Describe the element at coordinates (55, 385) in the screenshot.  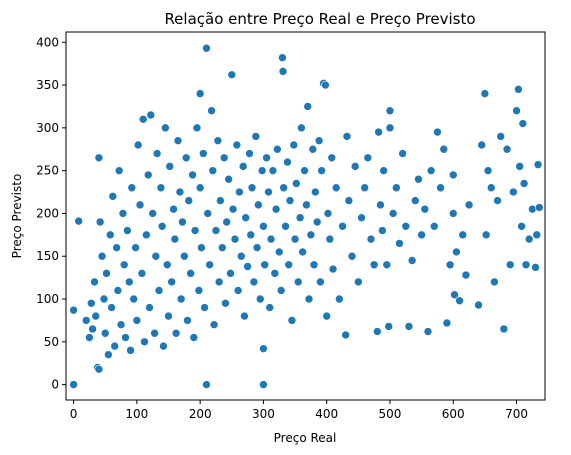
I see `y-tick-label-0: 0` at that location.